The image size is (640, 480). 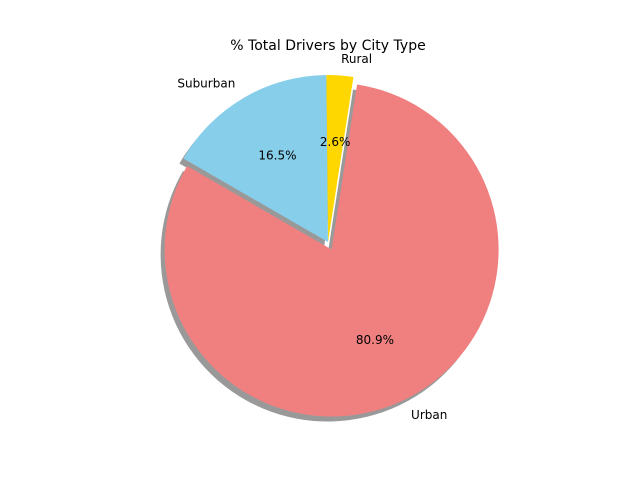 What do you see at coordinates (429, 415) in the screenshot?
I see `slice-label-urban: Urban` at bounding box center [429, 415].